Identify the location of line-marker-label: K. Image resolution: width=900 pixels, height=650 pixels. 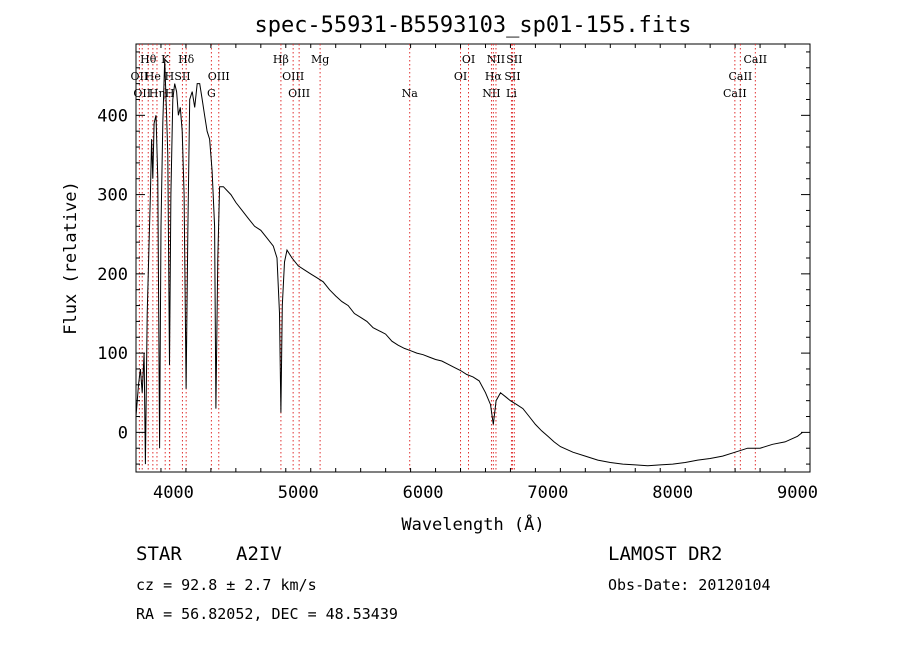
(165, 59).